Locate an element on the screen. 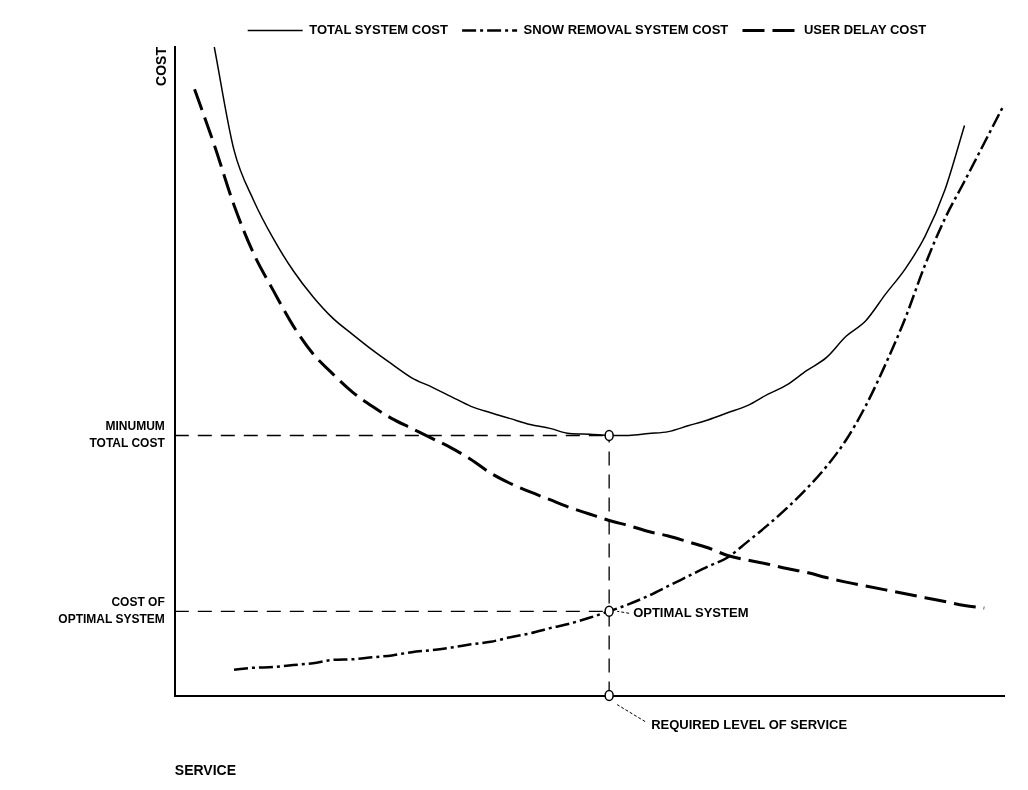  legend-label: USER DELAY COST is located at coordinates (865, 30).